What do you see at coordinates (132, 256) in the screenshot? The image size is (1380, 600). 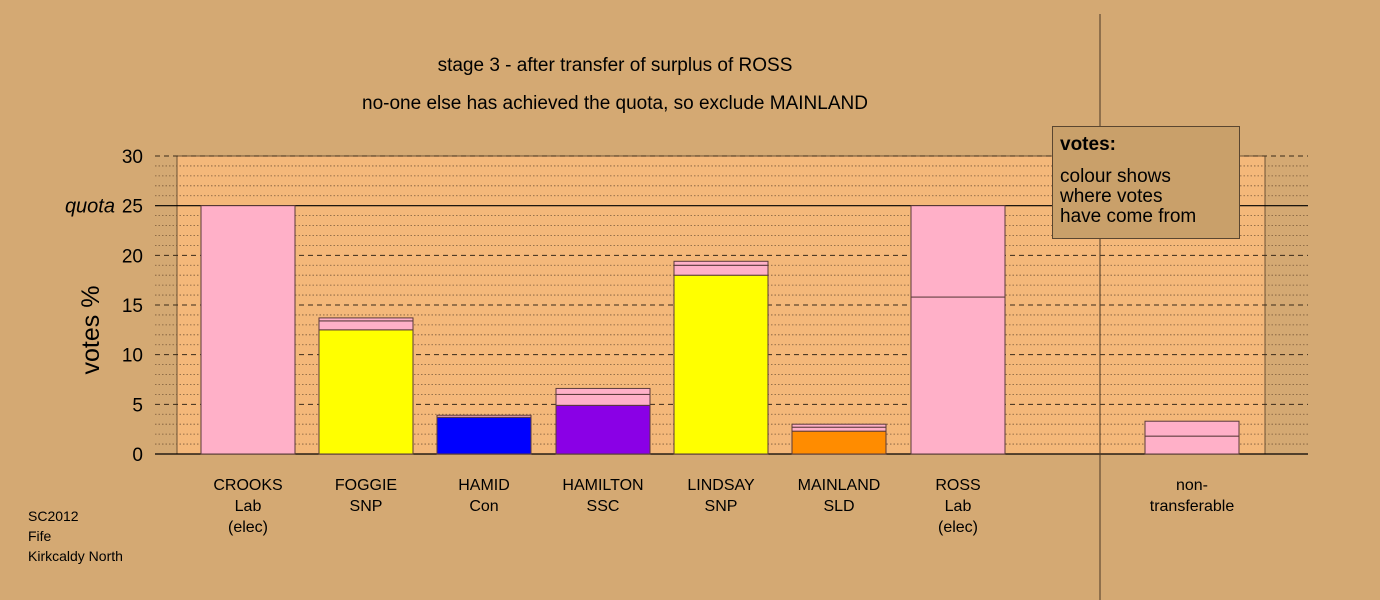 I see `y-tick-label: 20` at bounding box center [132, 256].